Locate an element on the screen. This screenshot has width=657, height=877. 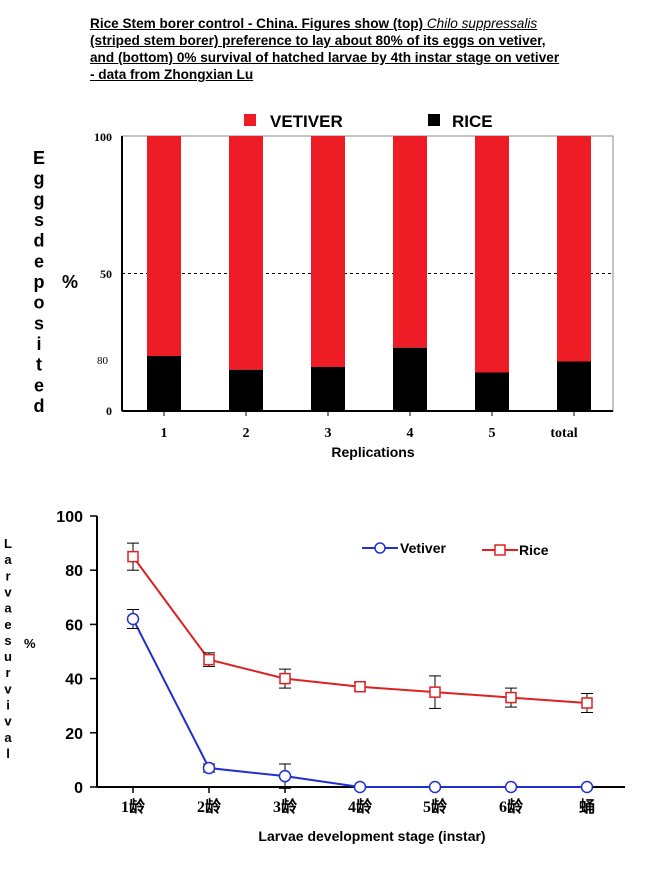
bar-rice-total is located at coordinates (574, 386).